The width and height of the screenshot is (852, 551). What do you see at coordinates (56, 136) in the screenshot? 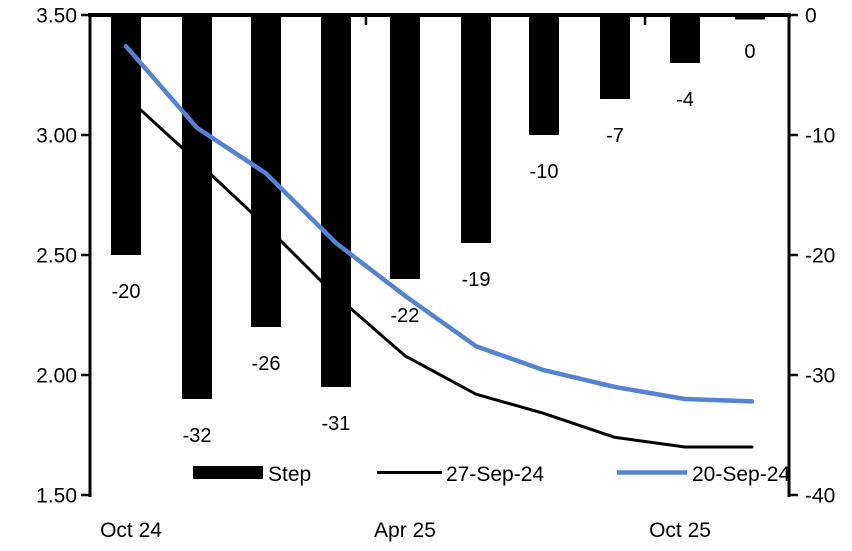
I see `left-axis-label: 3.00` at bounding box center [56, 136].